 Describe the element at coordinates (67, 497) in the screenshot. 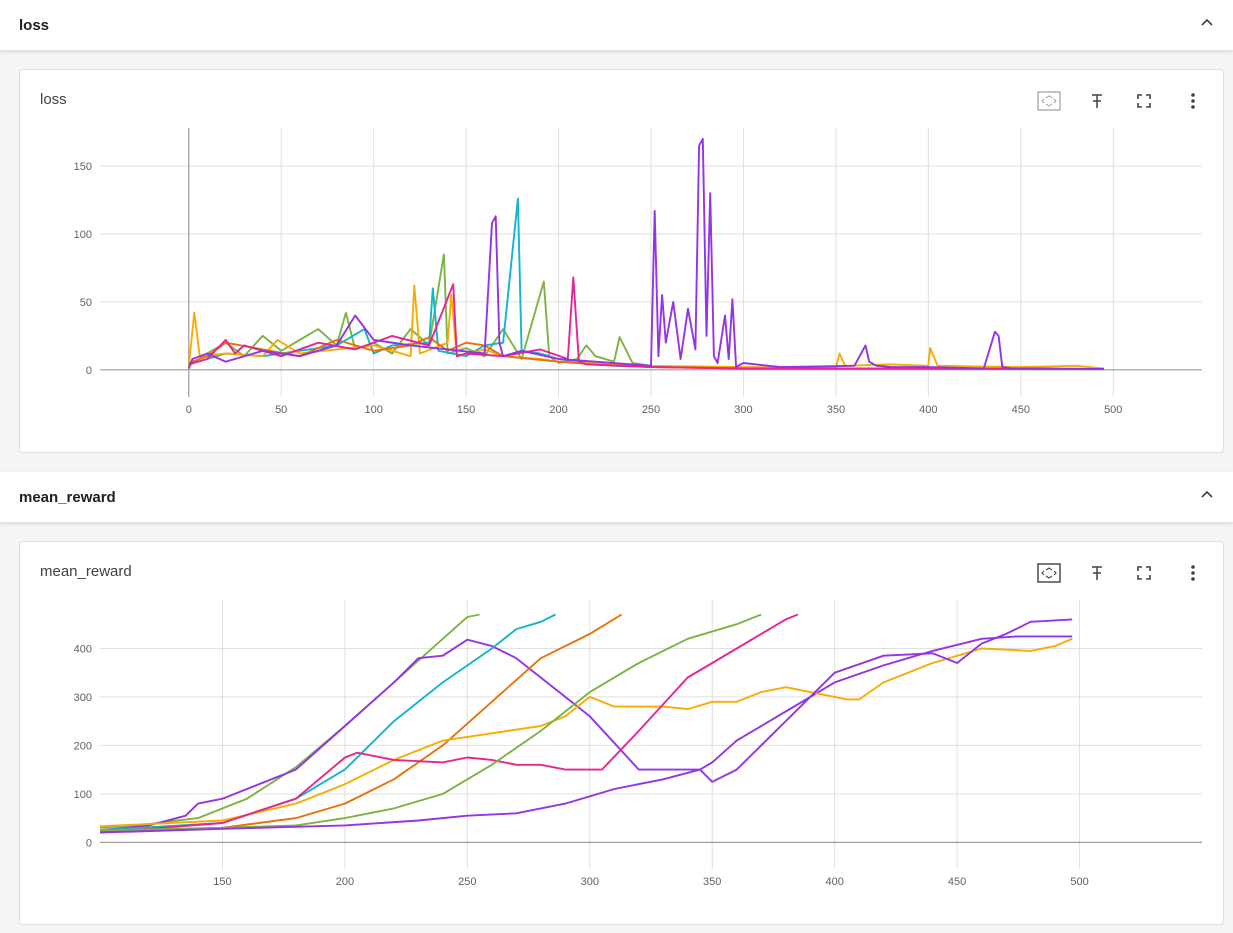

I see `section-title: mean_reward` at that location.